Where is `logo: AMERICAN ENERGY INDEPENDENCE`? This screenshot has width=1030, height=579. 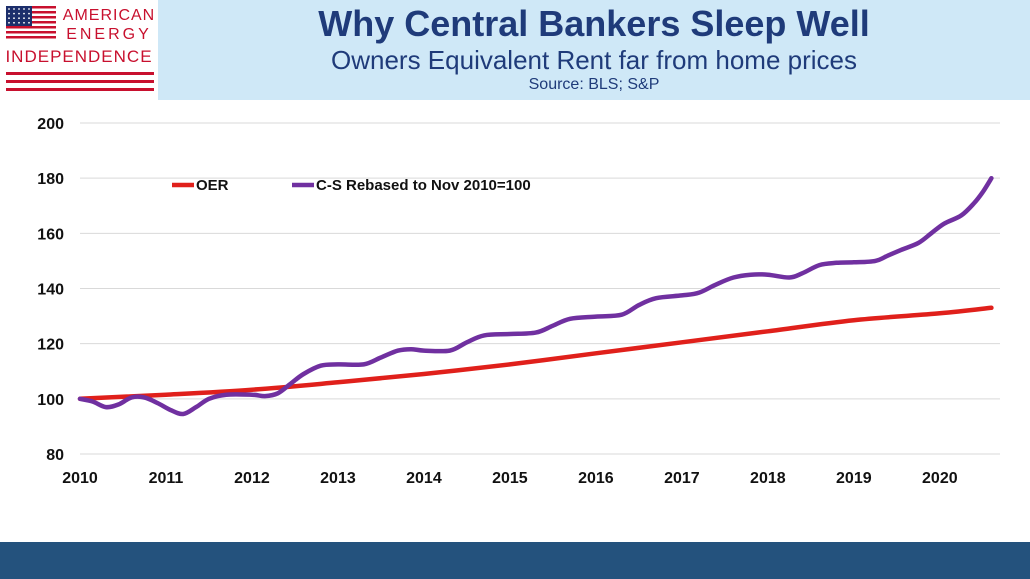 logo: AMERICAN ENERGY INDEPENDENCE is located at coordinates (79, 50).